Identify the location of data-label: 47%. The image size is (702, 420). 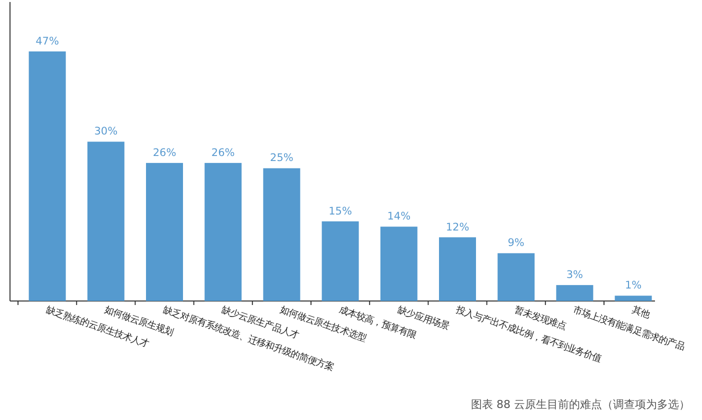
(47, 41).